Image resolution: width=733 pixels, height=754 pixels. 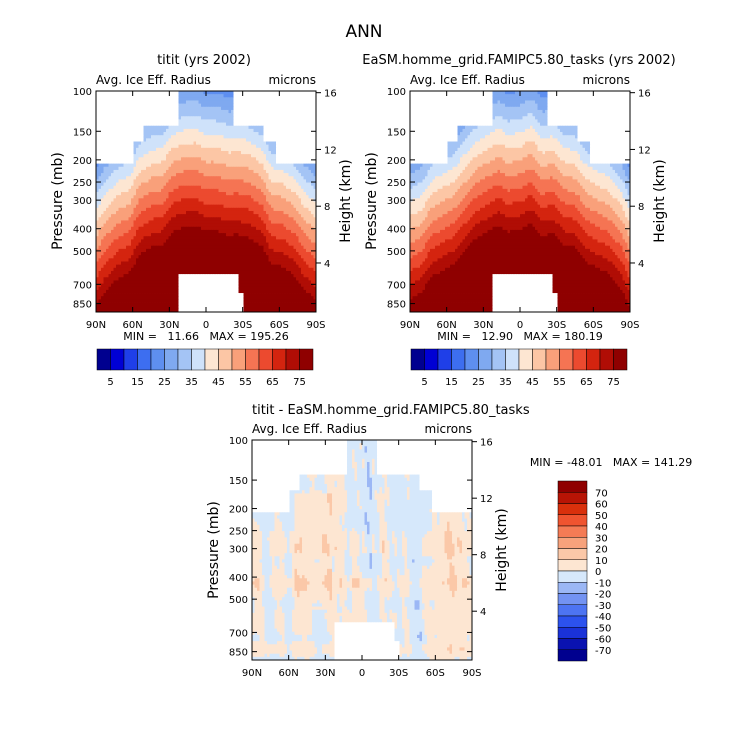 I want to click on heatmap-field, so click(x=206, y=202).